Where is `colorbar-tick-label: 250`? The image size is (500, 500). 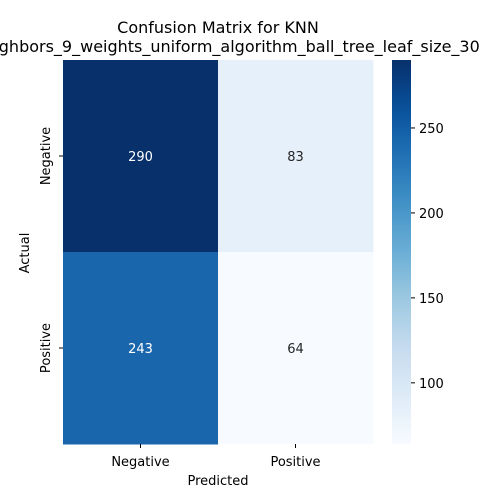 colorbar-tick-label: 250 is located at coordinates (431, 129).